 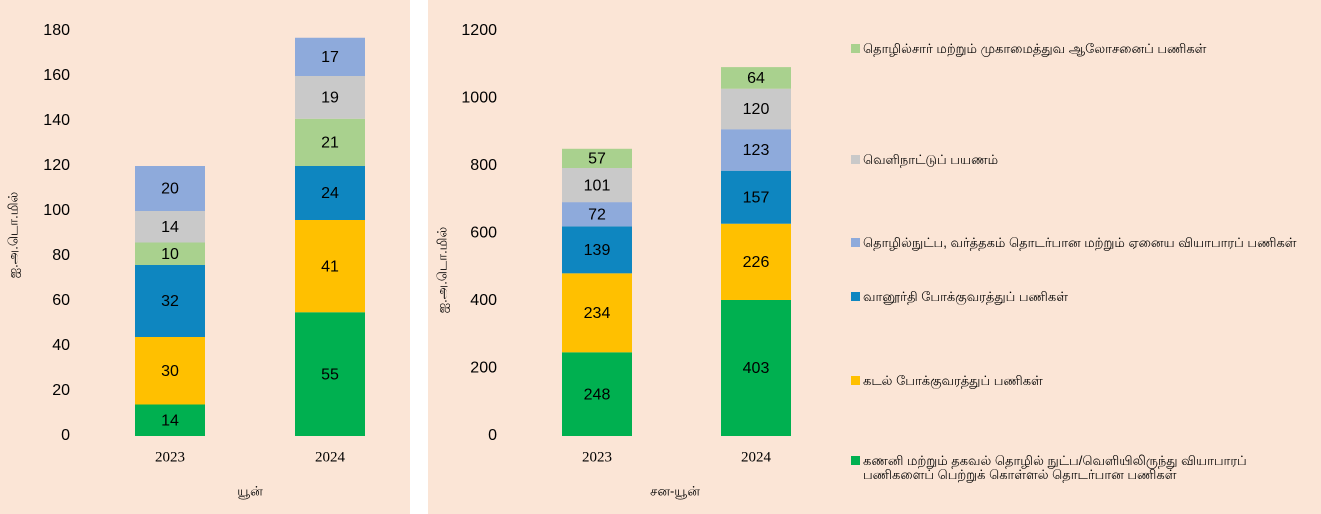 What do you see at coordinates (61, 345) in the screenshot?
I see `y-tick-label: 40` at bounding box center [61, 345].